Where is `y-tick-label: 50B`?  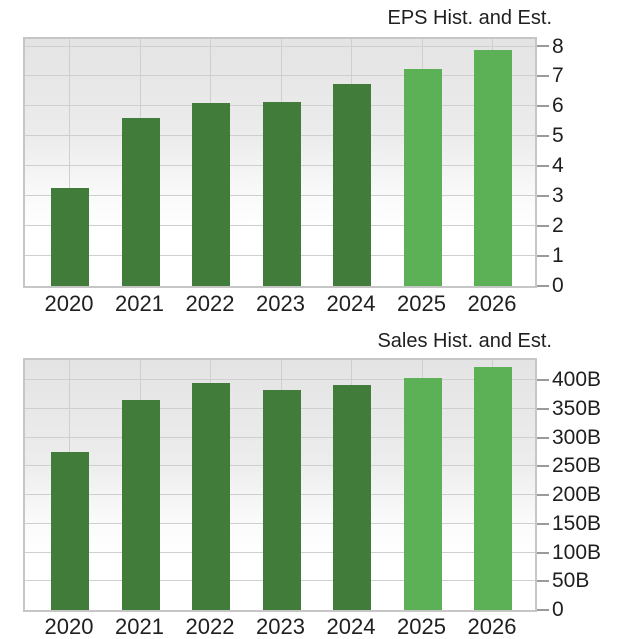 y-tick-label: 50B is located at coordinates (571, 581).